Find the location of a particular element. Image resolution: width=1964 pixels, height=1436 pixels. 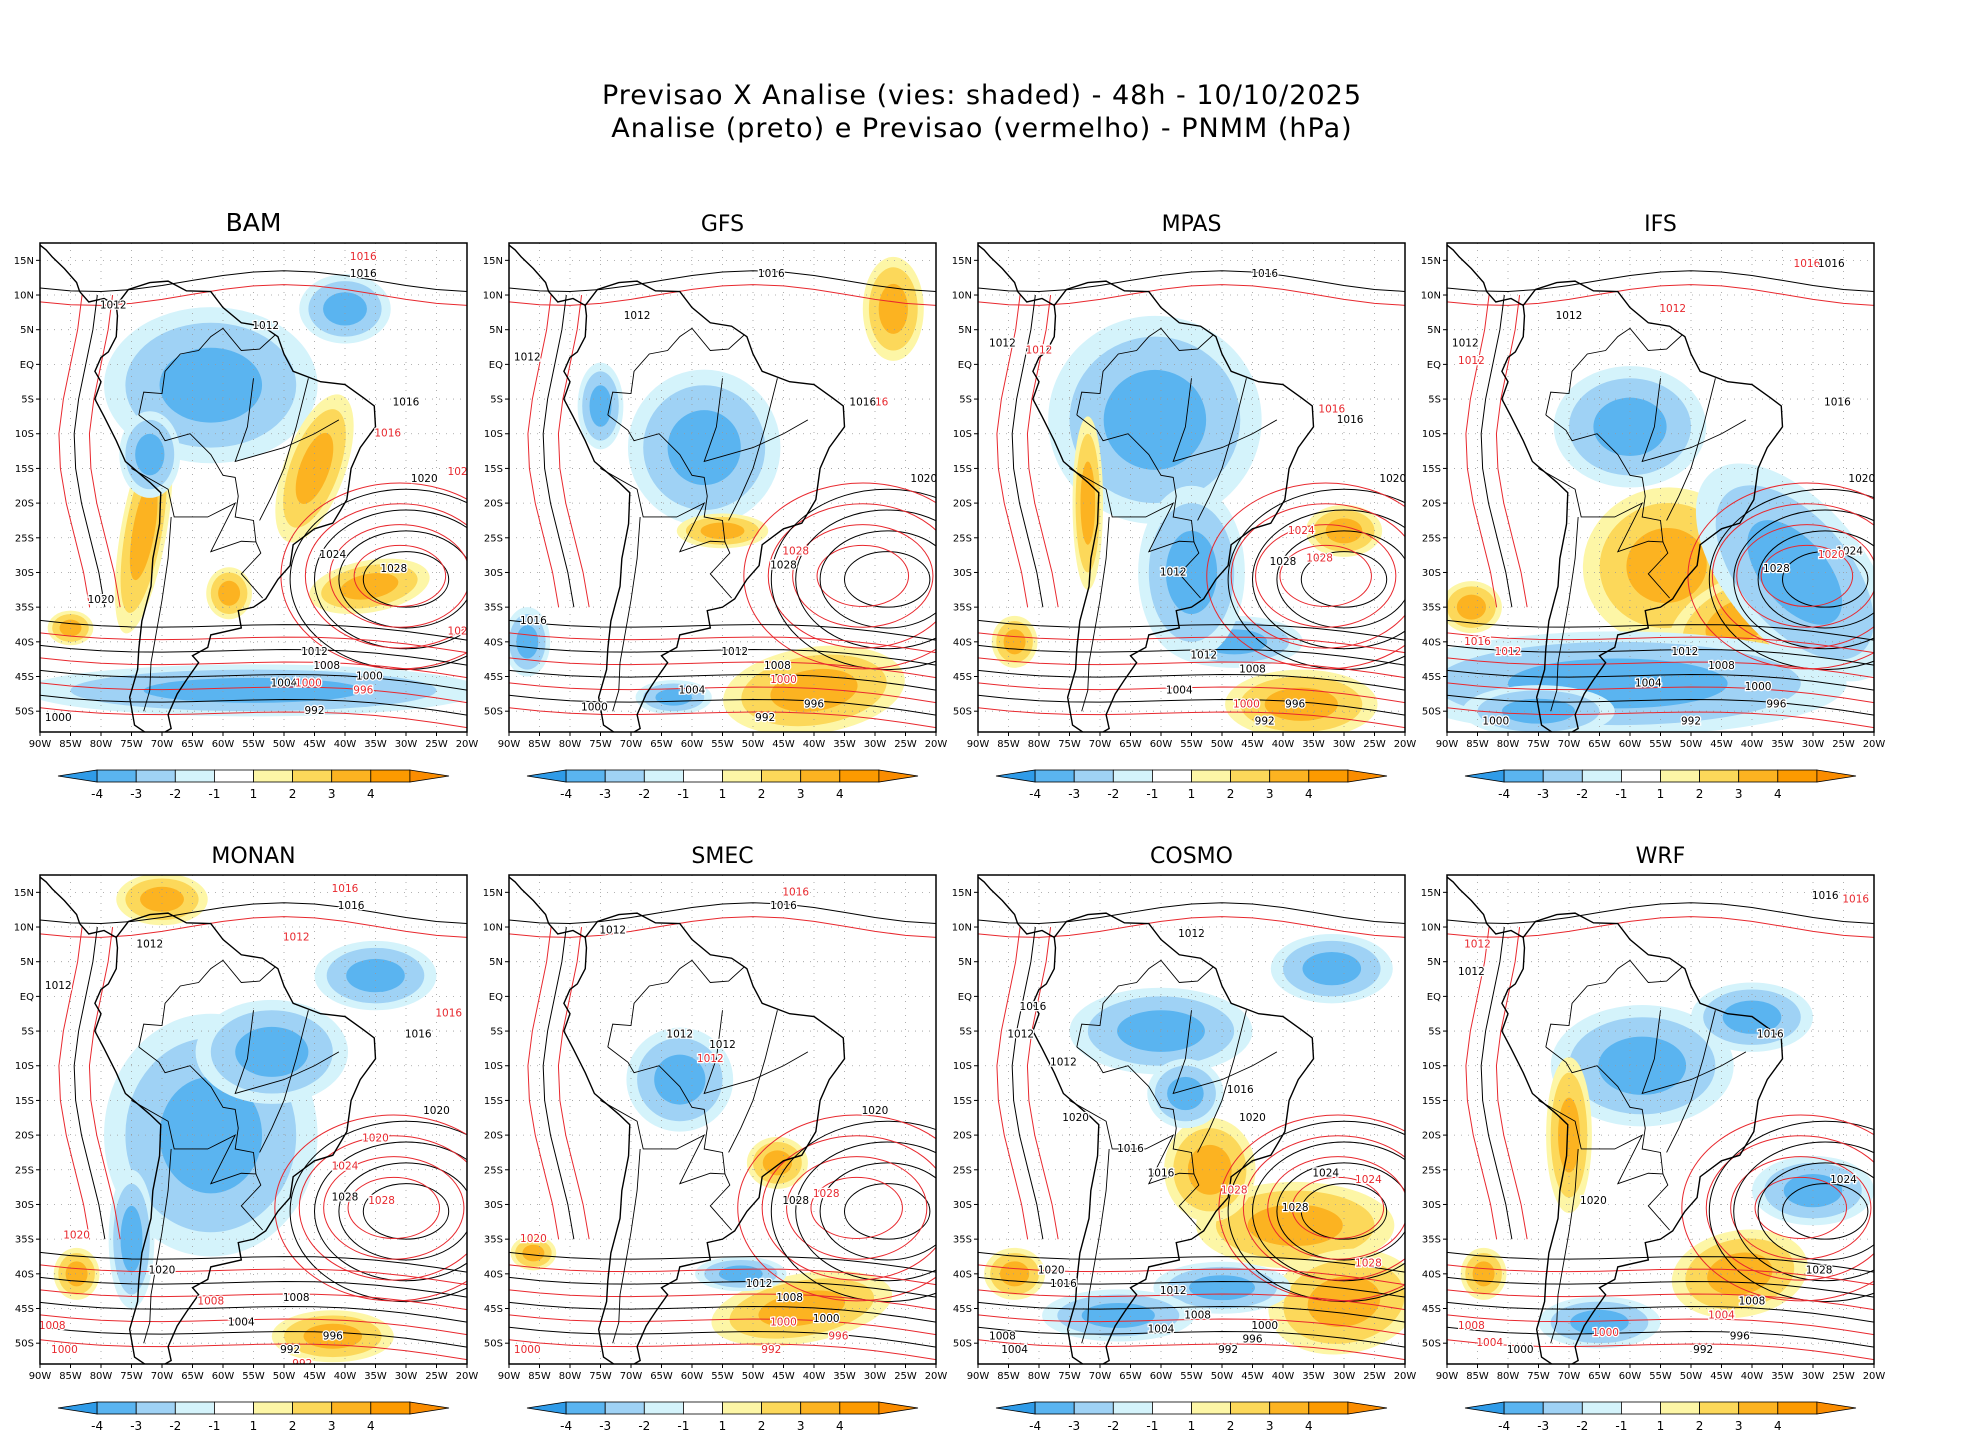

panel-title: COSMO is located at coordinates (1191, 856).